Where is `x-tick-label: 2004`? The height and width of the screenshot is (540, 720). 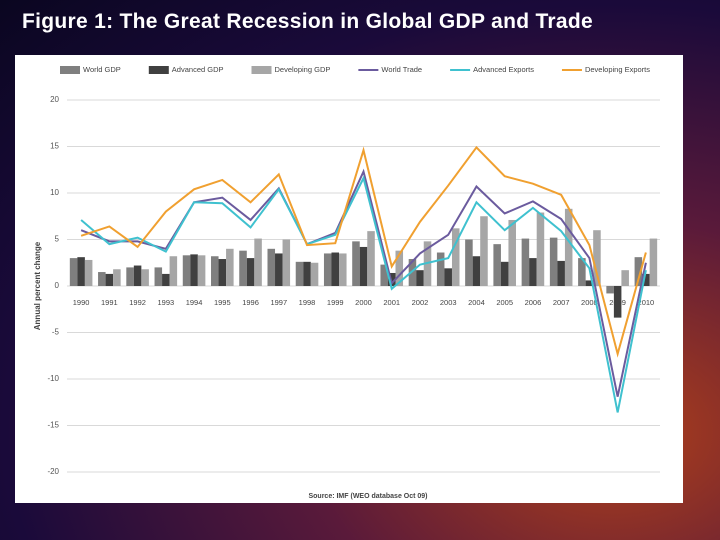 x-tick-label: 2004 is located at coordinates (476, 302).